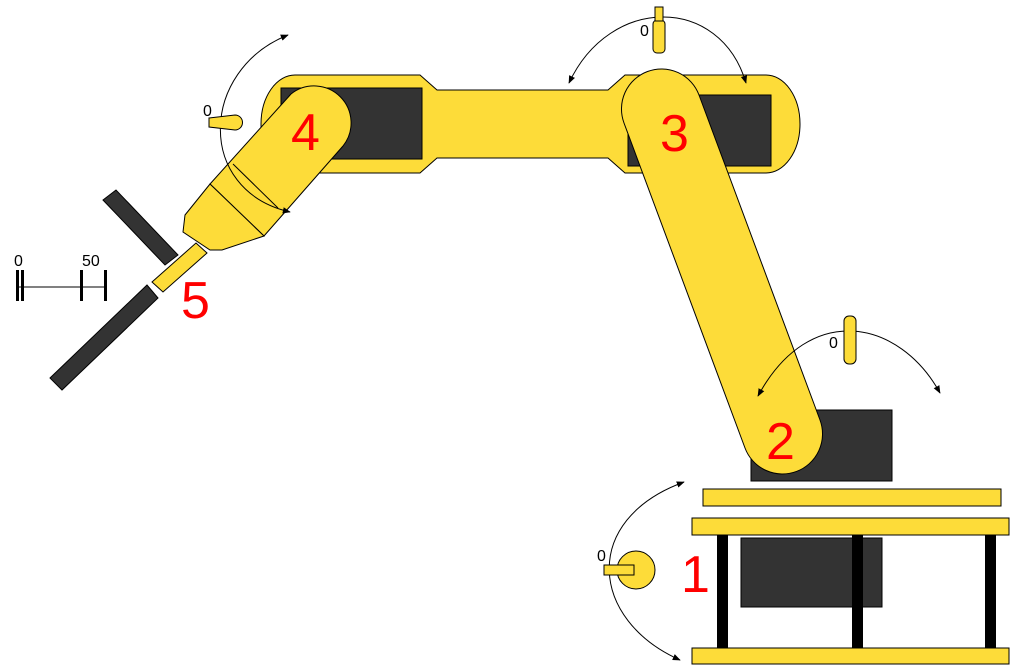  I want to click on dial-joint-4-pointer, so click(225, 122).